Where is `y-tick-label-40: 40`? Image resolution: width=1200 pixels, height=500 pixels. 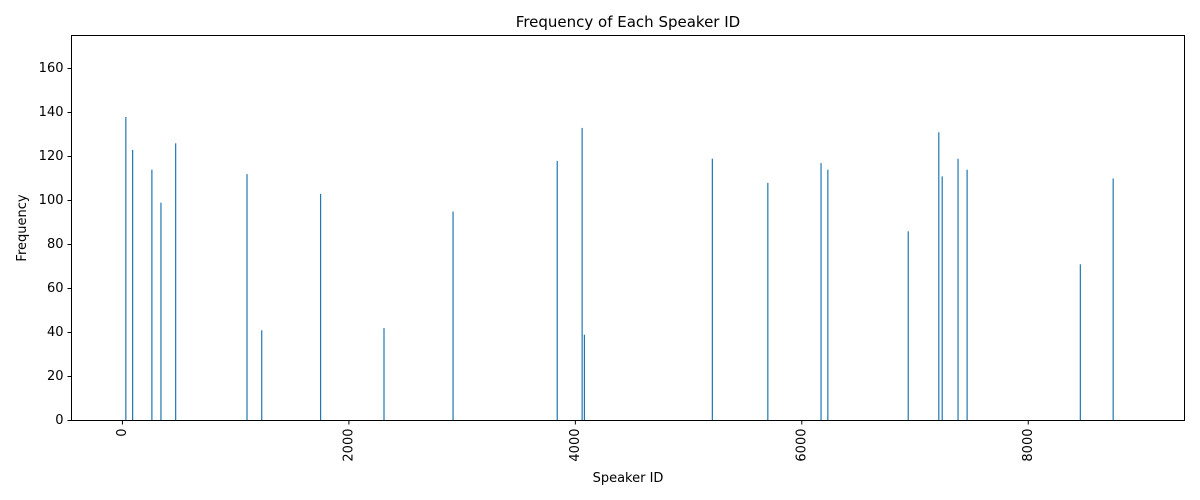
y-tick-label-40: 40 is located at coordinates (55, 332).